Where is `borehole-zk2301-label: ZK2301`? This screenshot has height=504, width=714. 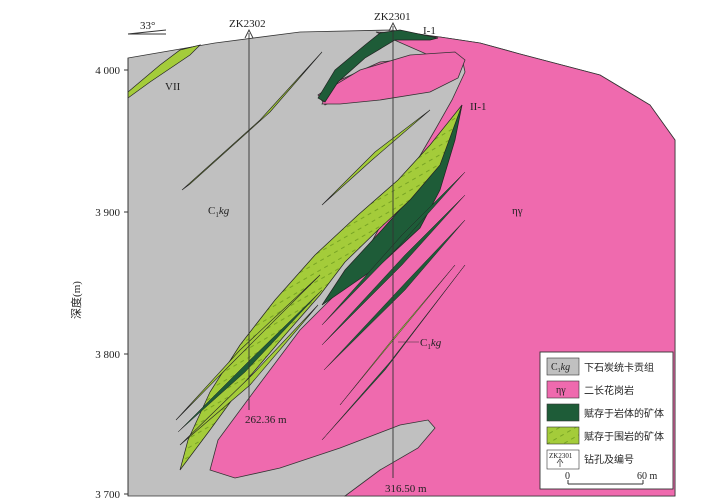
borehole-zk2301-label: ZK2301 is located at coordinates (392, 17).